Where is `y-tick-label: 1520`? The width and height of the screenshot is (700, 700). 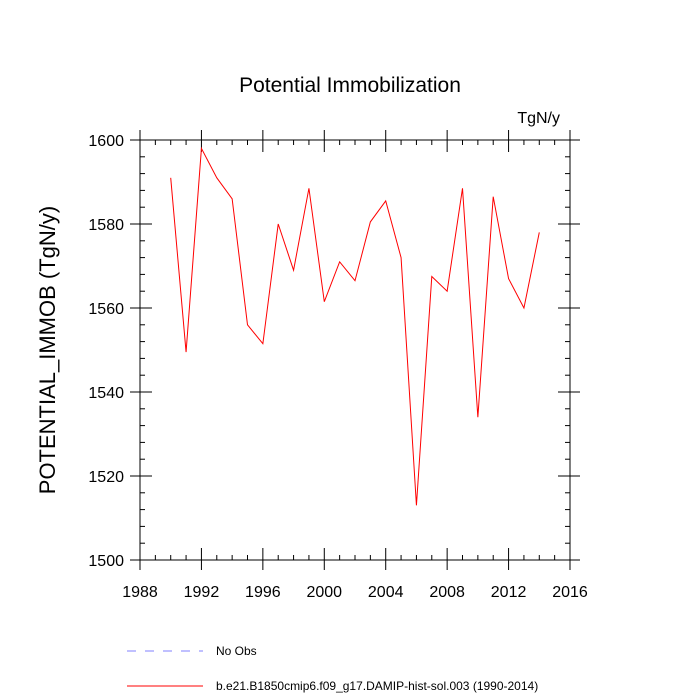
y-tick-label: 1520 is located at coordinates (106, 477).